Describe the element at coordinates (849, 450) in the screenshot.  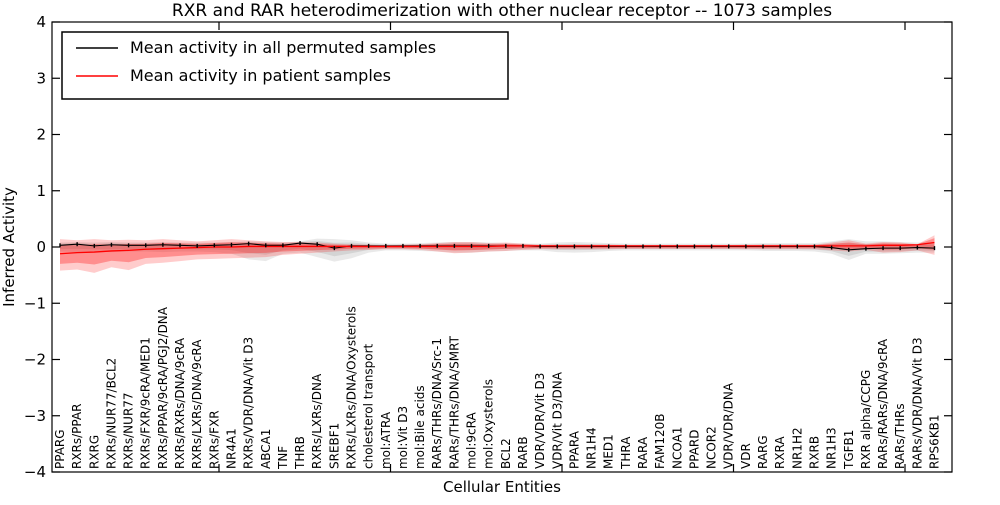
I see `x-category-label: TGFB1` at that location.